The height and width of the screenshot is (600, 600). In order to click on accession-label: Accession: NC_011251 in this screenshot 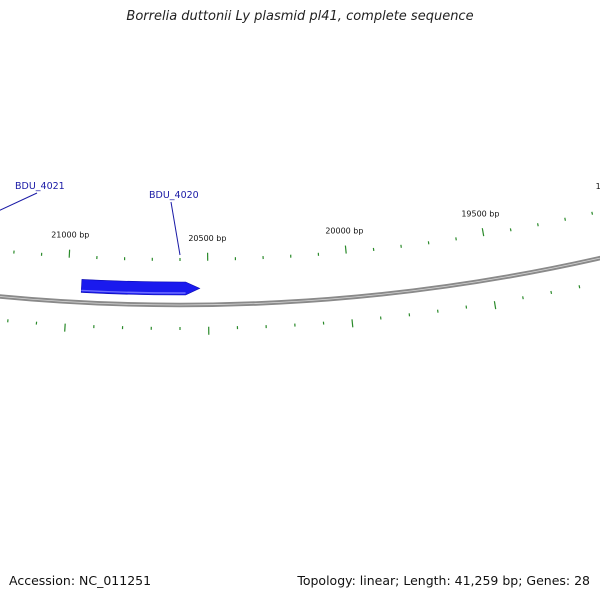, I will do `click(80, 580)`.